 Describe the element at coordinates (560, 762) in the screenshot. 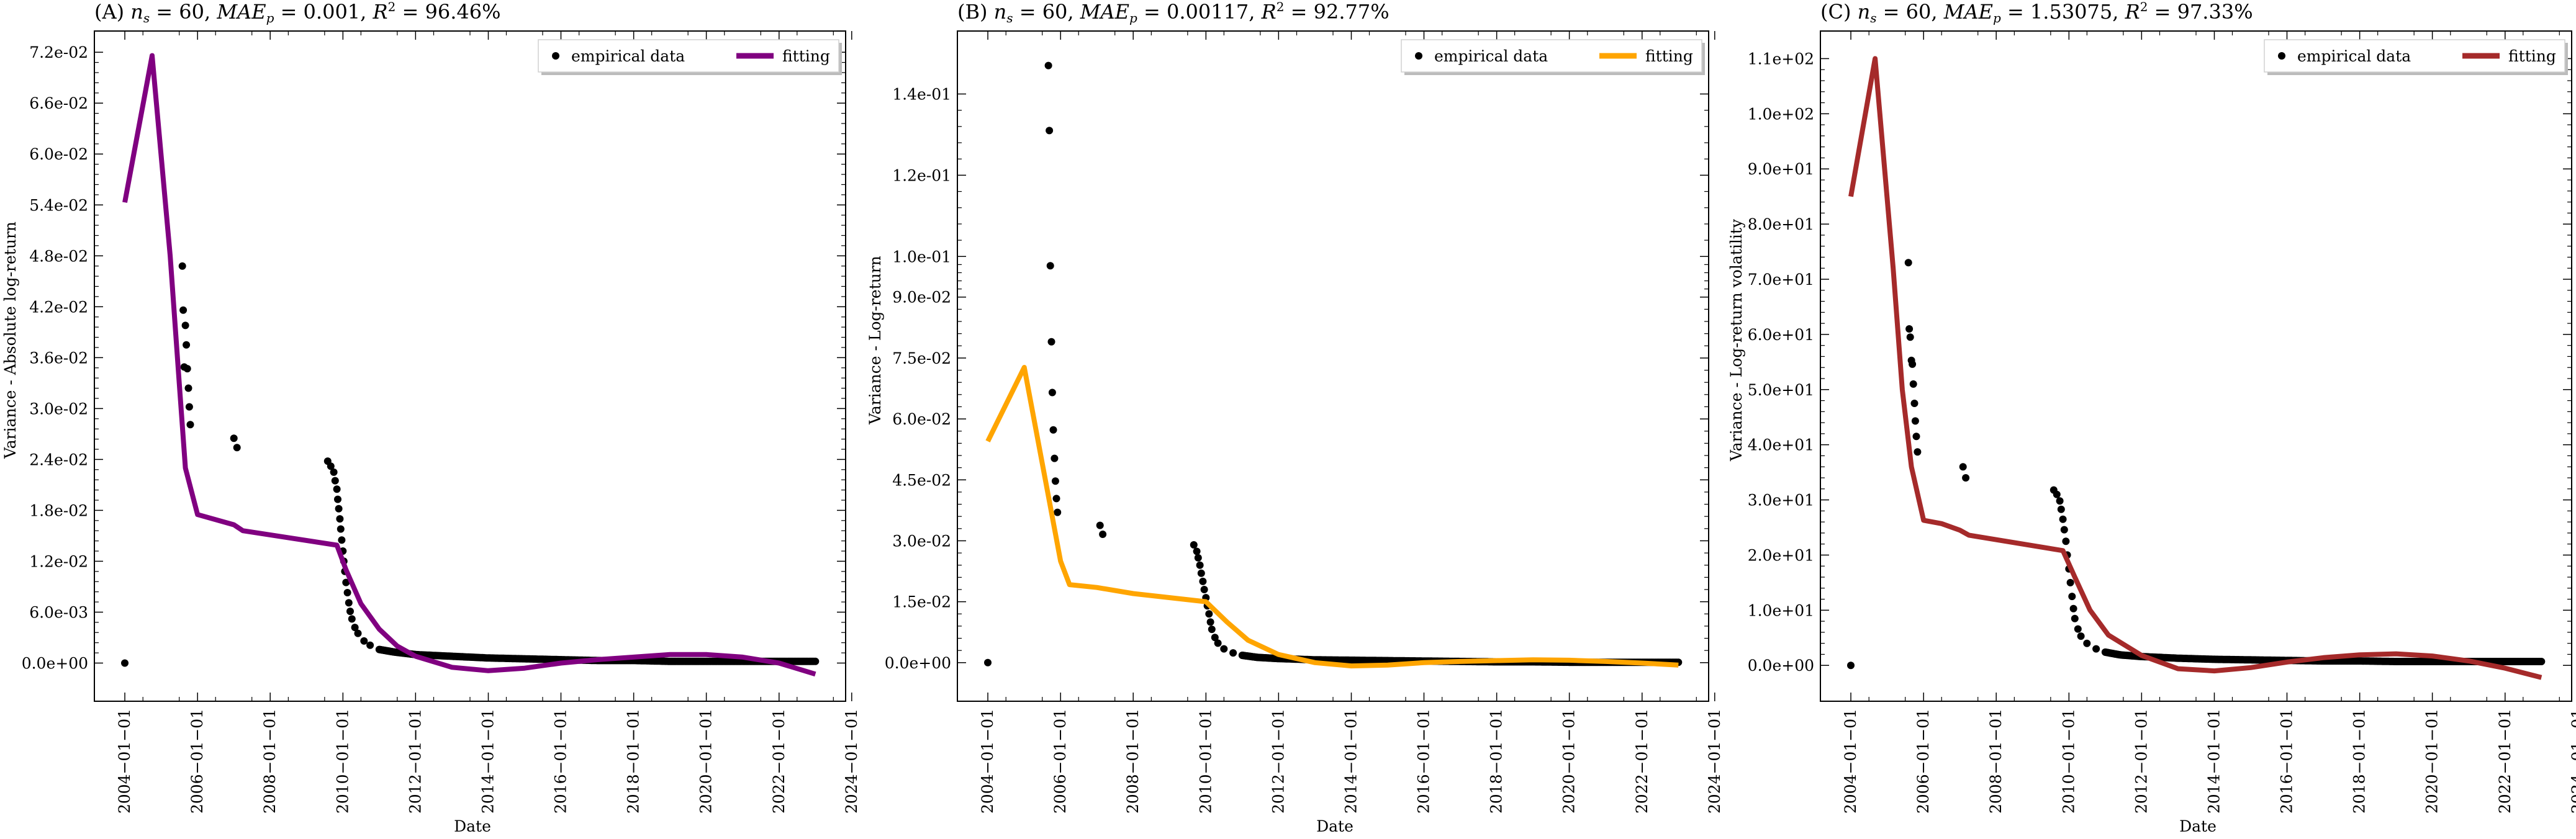

I see `panel-a-x-tick-label: 2016−01−01` at that location.